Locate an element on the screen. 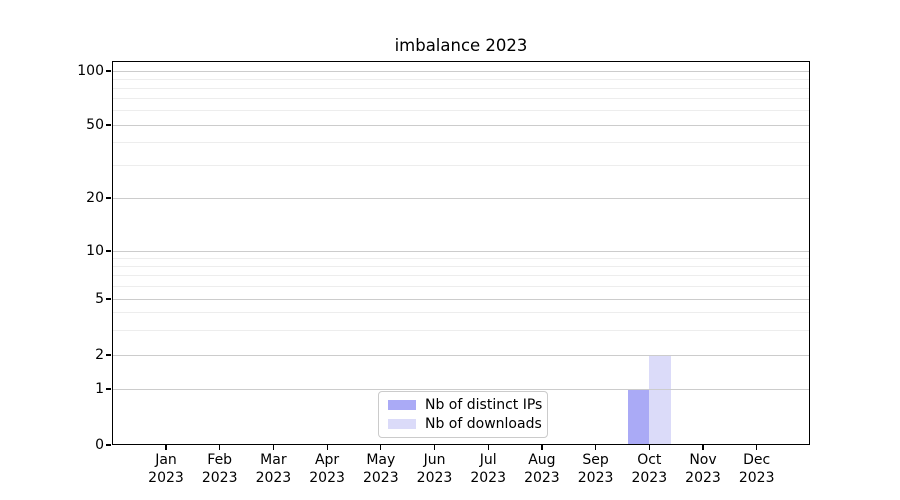 The image size is (900, 500). y-tick-label: 2 is located at coordinates (99, 355).